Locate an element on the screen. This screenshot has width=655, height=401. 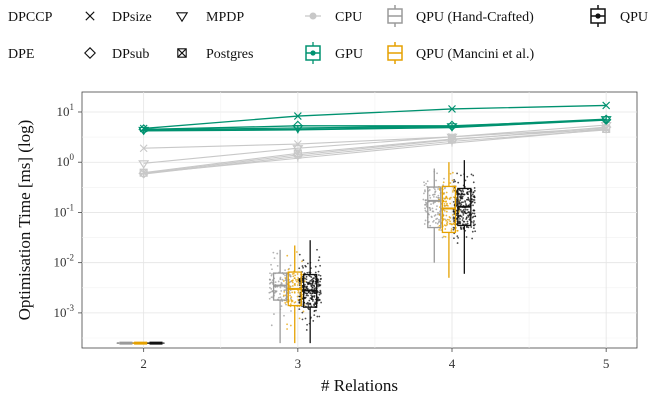
diamond-marker is located at coordinates (143, 129).